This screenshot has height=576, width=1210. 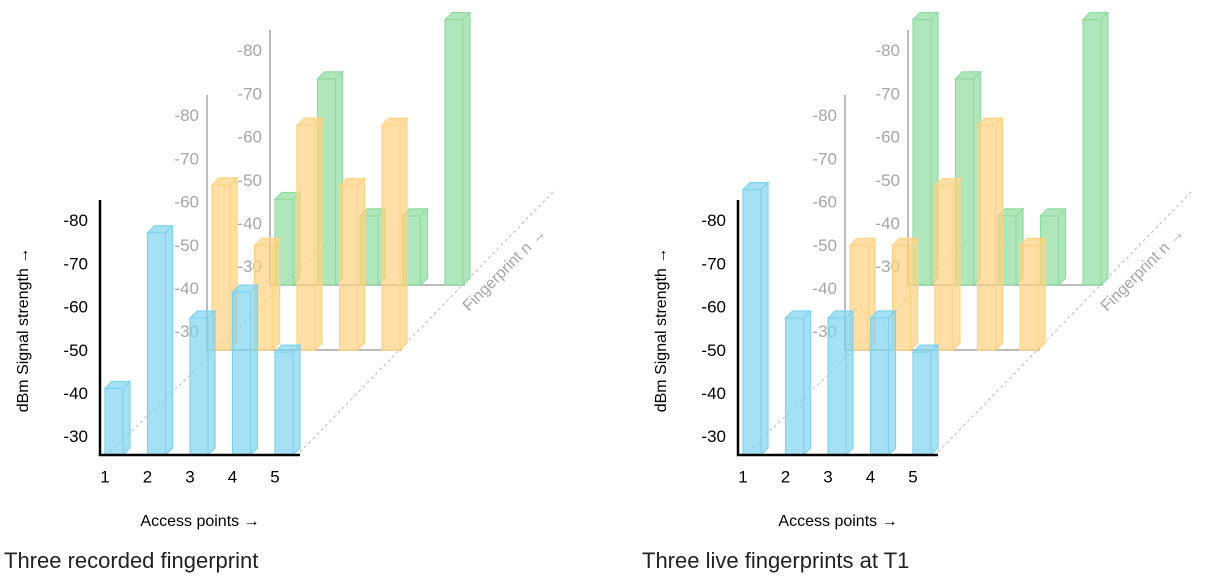 What do you see at coordinates (775, 560) in the screenshot?
I see `chart-caption: Three live fingerprints at T1` at bounding box center [775, 560].